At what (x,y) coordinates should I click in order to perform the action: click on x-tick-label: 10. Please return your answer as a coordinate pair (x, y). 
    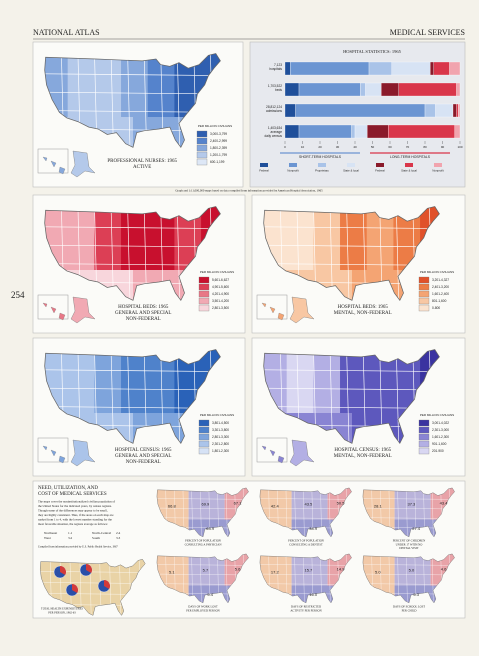
    Looking at the image, I should click on (303, 147).